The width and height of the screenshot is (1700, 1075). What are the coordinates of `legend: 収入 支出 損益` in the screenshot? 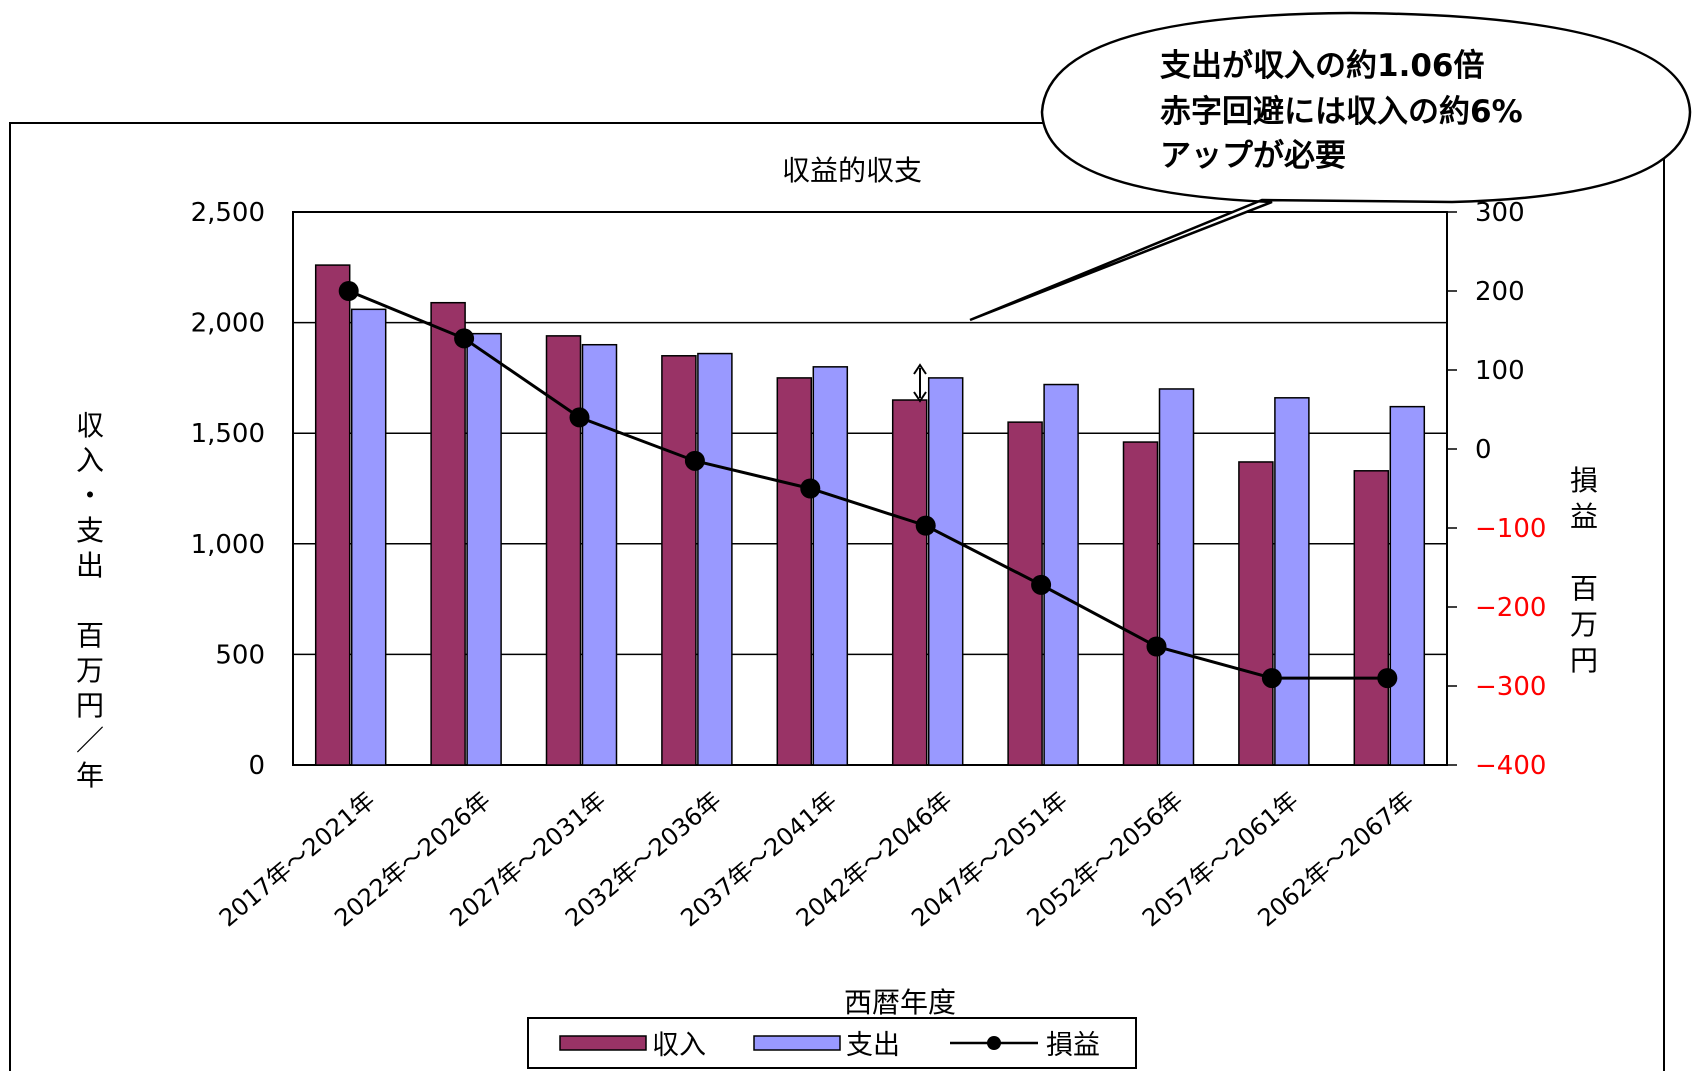 It's located at (832, 1043).